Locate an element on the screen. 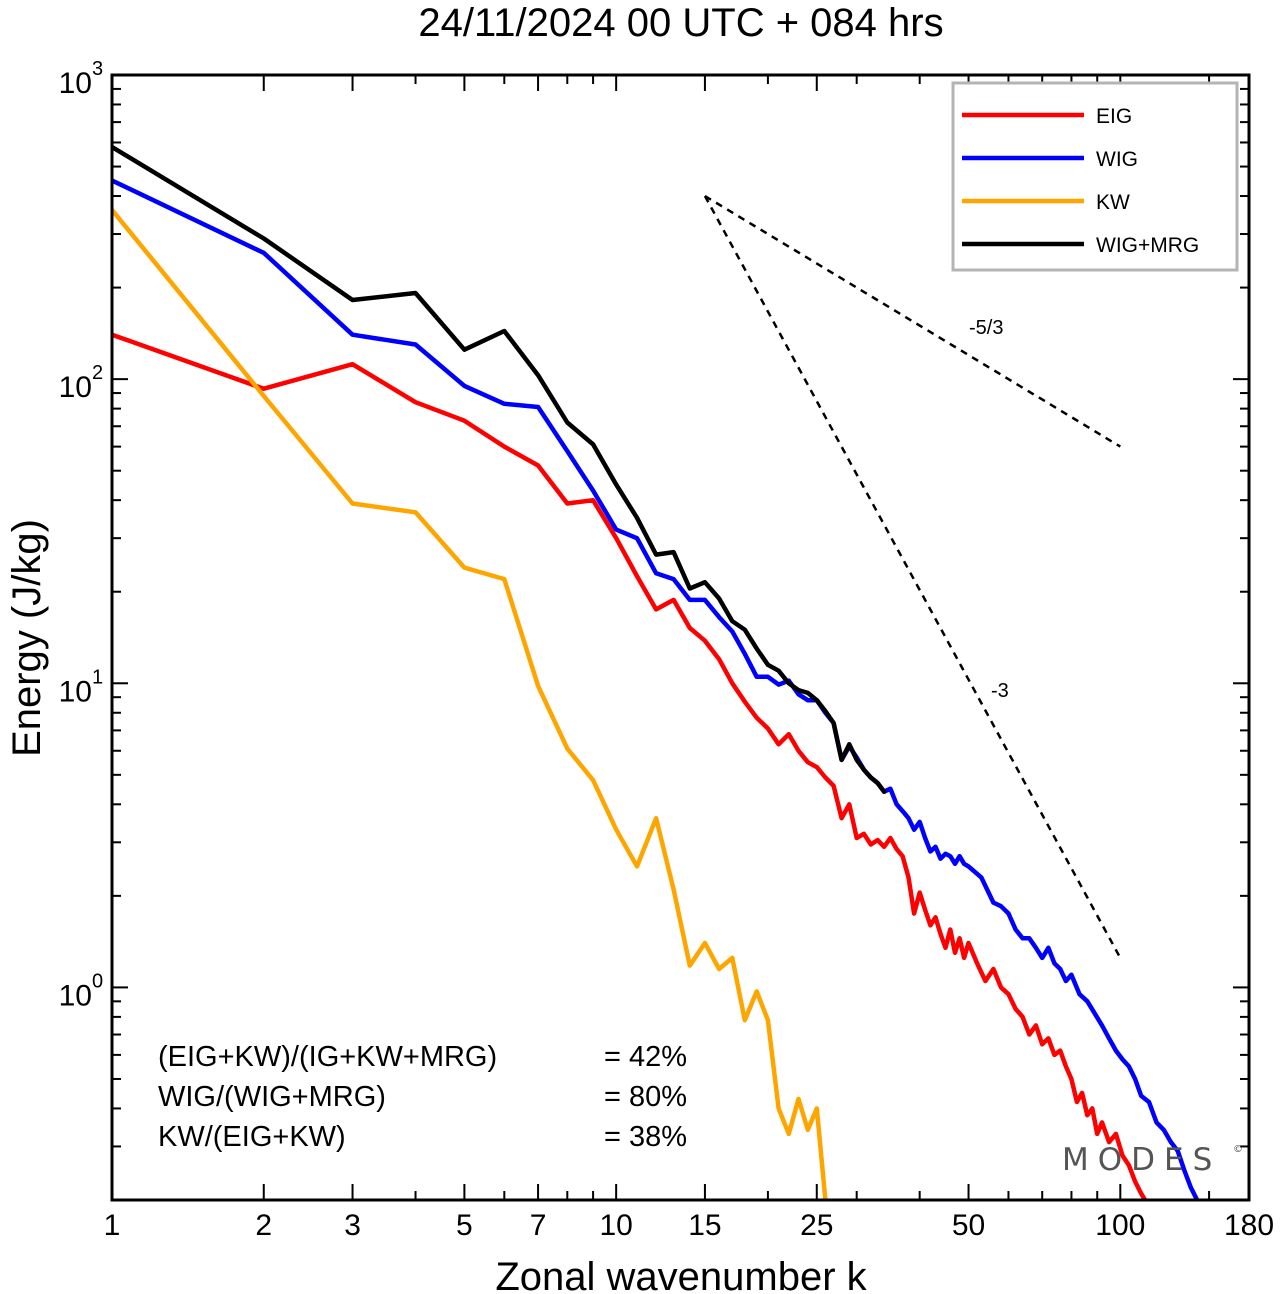 The image size is (1280, 1294). y-tick-exponent: 2 is located at coordinates (97, 373).